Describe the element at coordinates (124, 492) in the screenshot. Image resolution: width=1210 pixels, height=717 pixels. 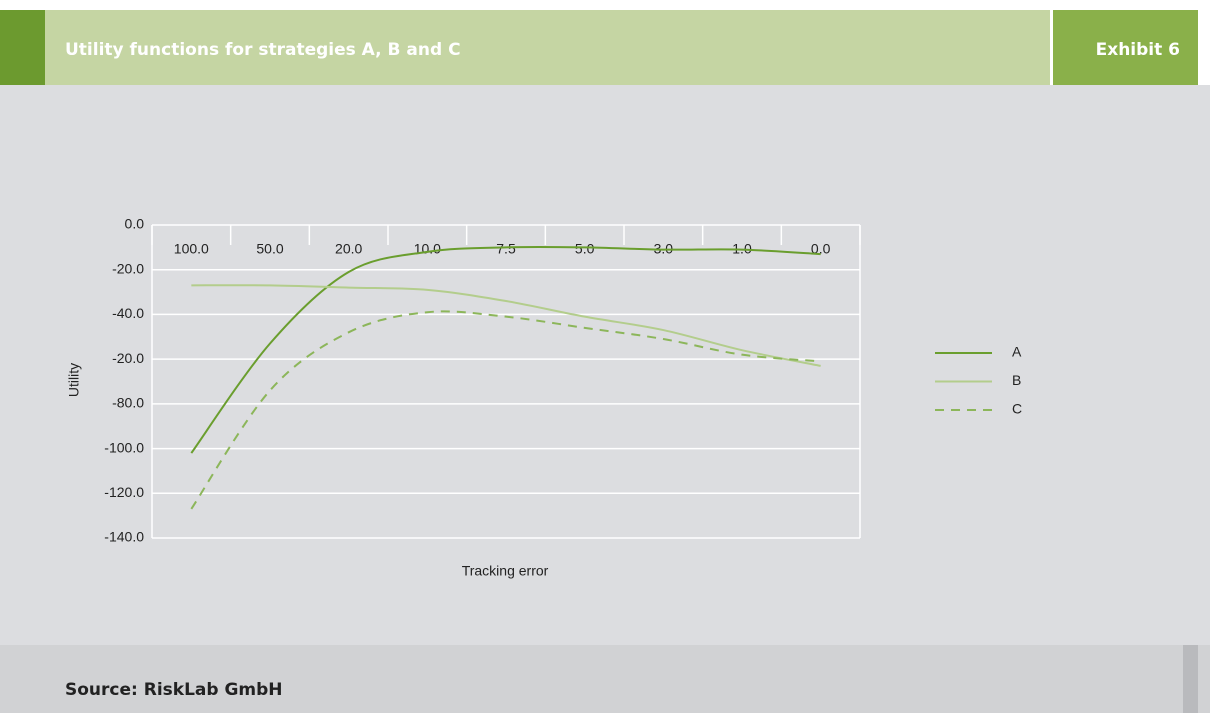
I see `y-tick-label: -120.0` at that location.